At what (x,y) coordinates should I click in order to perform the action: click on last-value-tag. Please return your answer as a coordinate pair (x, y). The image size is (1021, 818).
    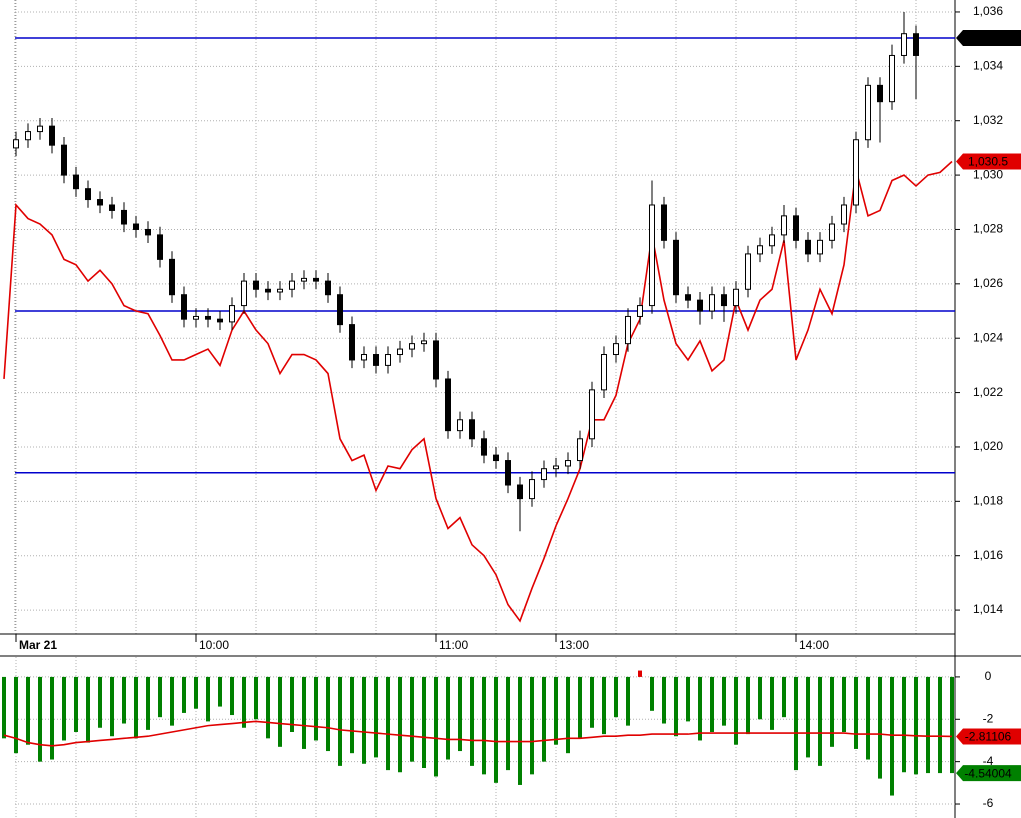
    Looking at the image, I should click on (988, 773).